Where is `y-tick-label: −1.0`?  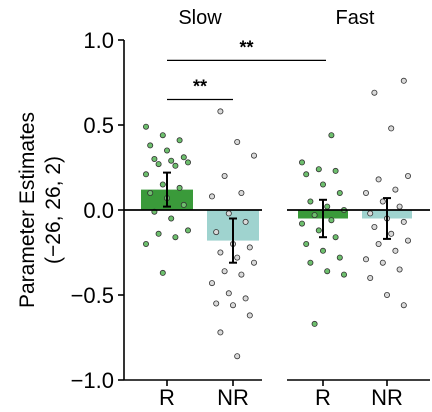
y-tick-label: −1.0 is located at coordinates (92, 380).